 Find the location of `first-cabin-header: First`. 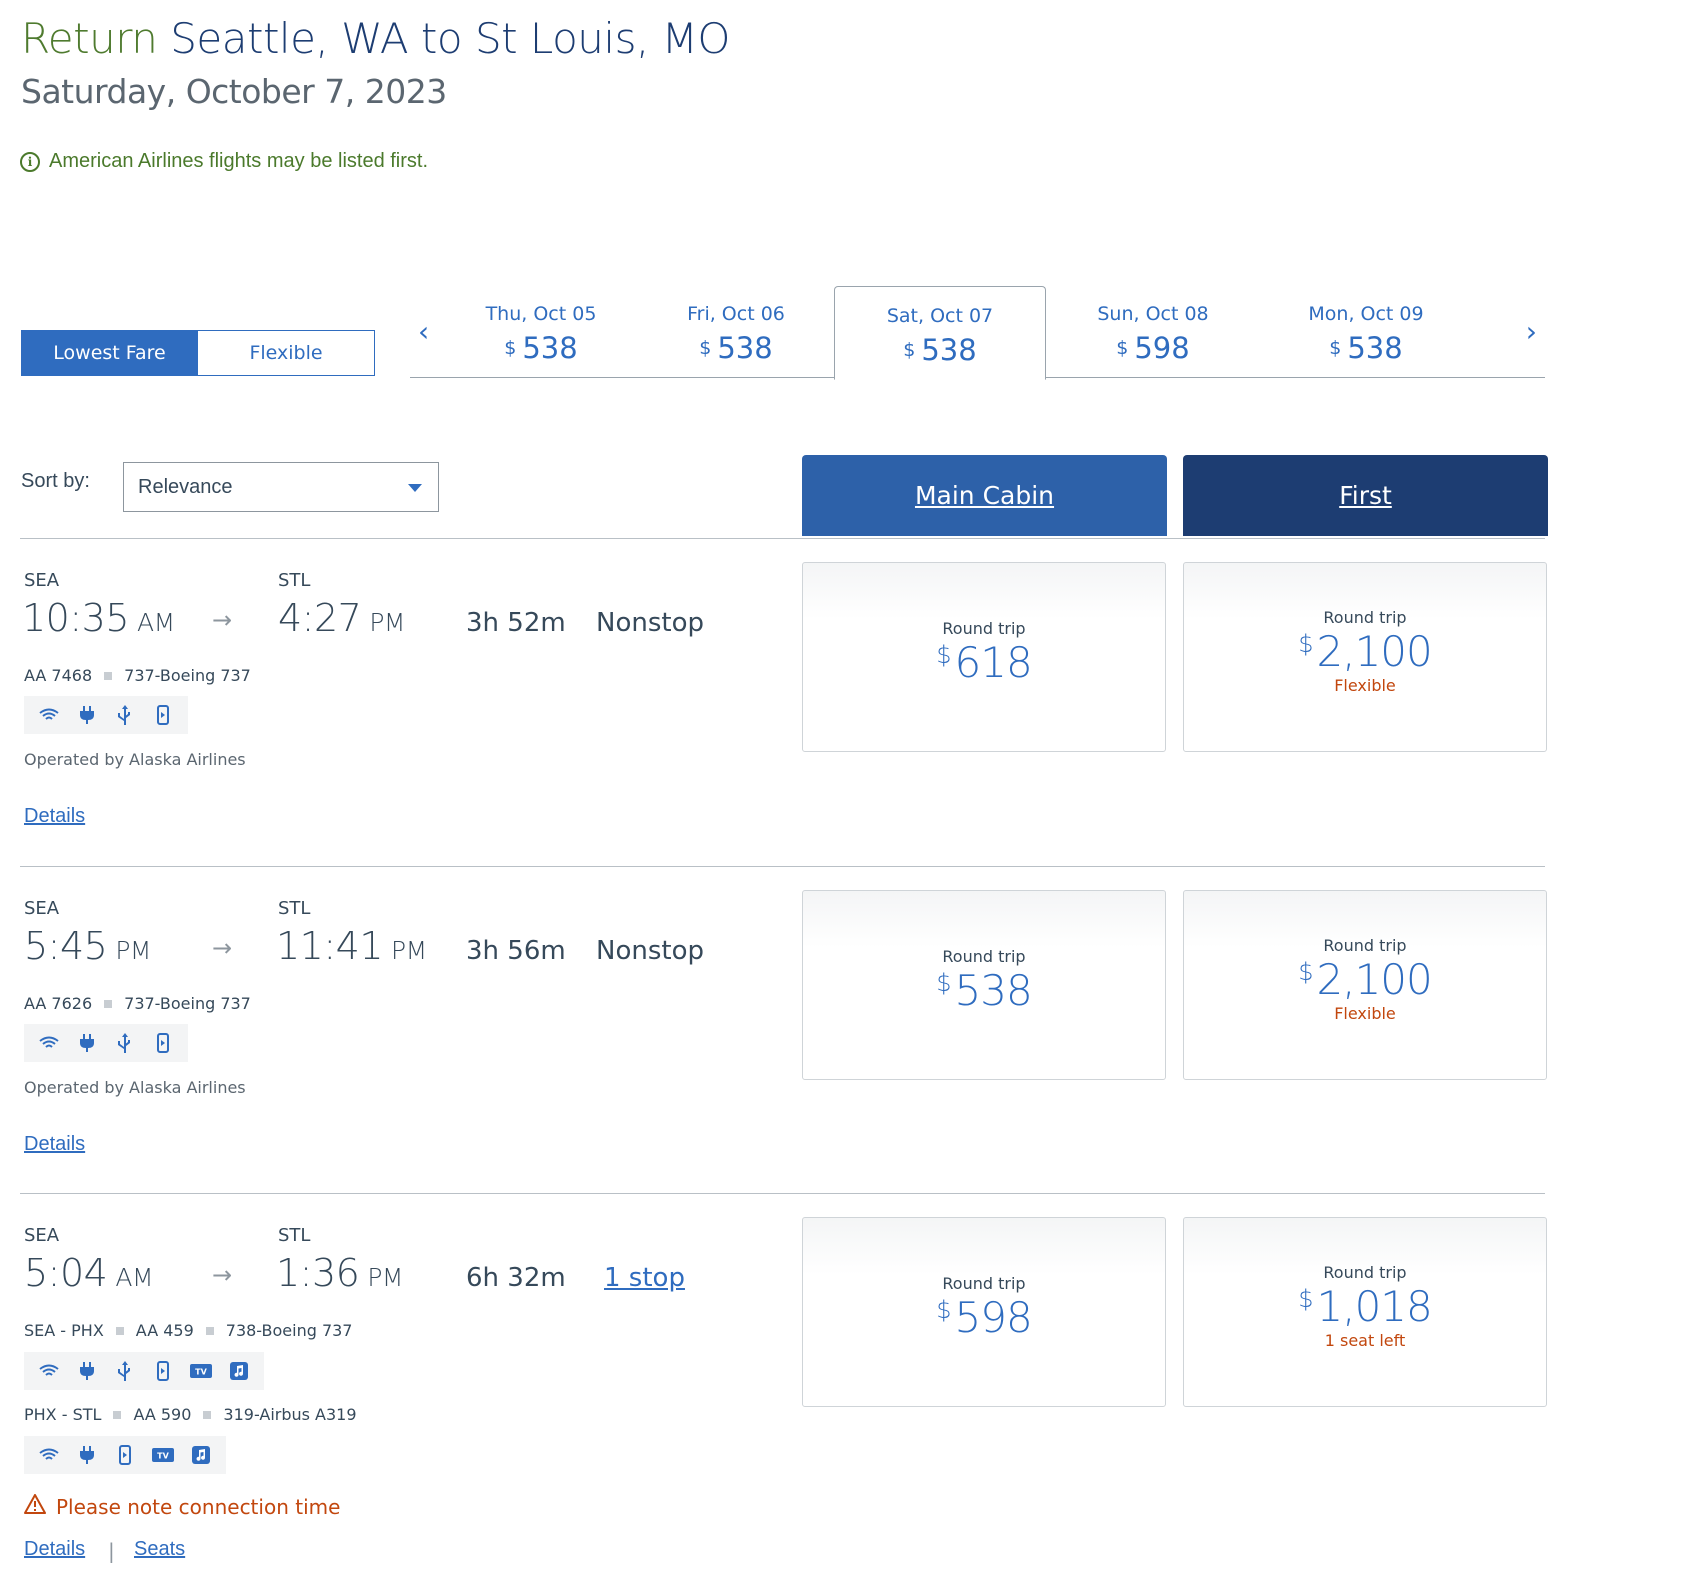

first-cabin-header: First is located at coordinates (1365, 495).